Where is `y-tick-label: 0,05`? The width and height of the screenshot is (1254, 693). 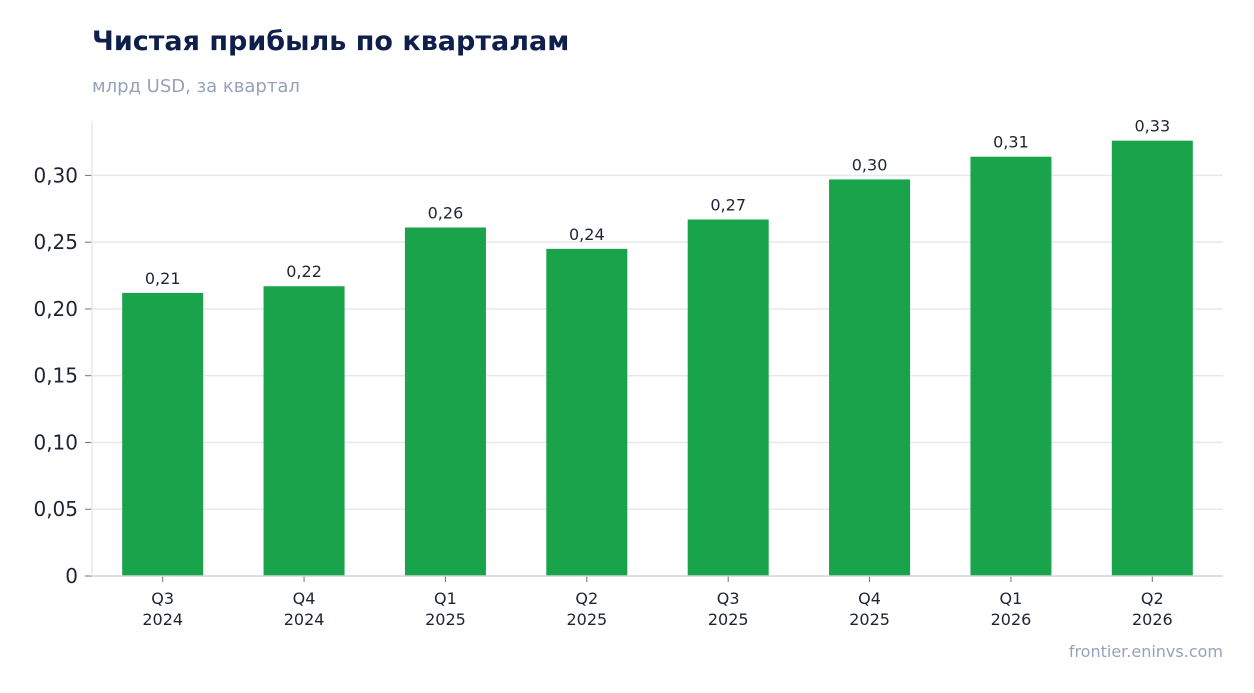 y-tick-label: 0,05 is located at coordinates (55, 509).